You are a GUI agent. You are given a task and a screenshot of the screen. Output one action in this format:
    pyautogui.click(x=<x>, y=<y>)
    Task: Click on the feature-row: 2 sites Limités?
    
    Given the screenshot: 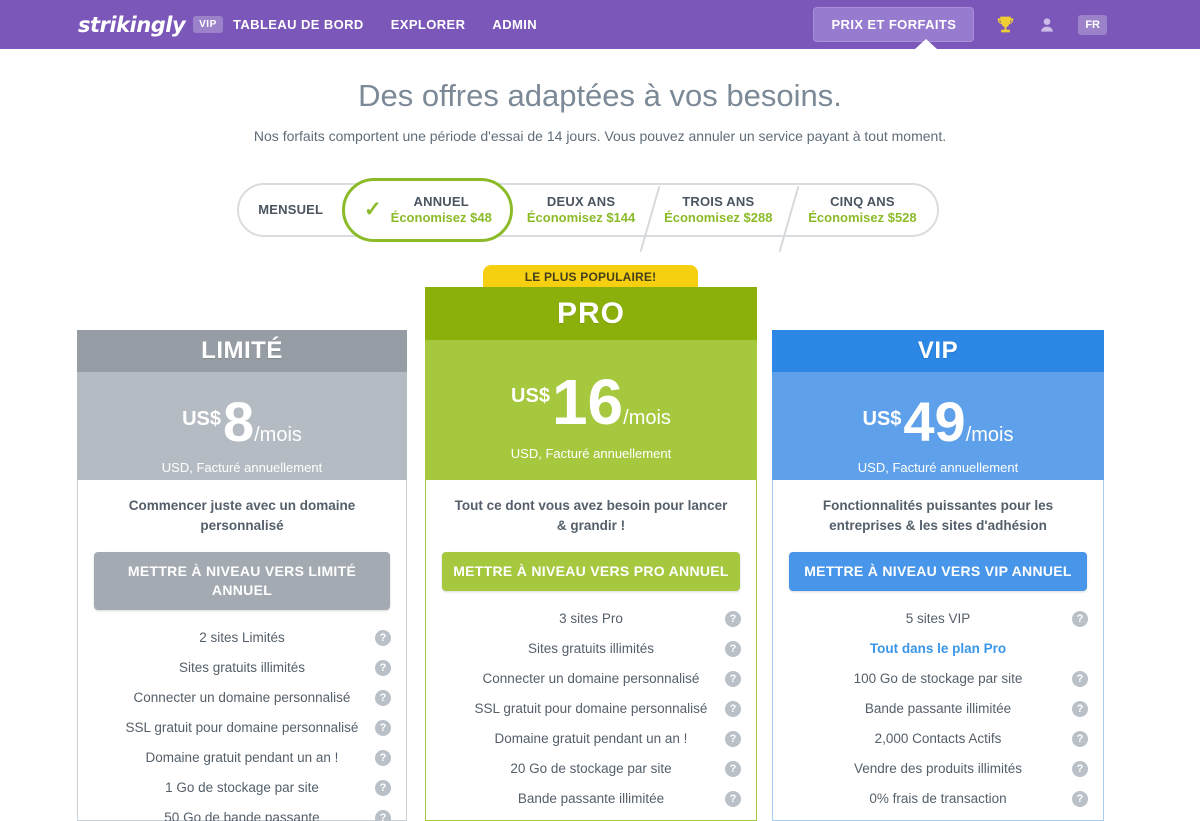 What is the action you would take?
    pyautogui.click(x=242, y=638)
    